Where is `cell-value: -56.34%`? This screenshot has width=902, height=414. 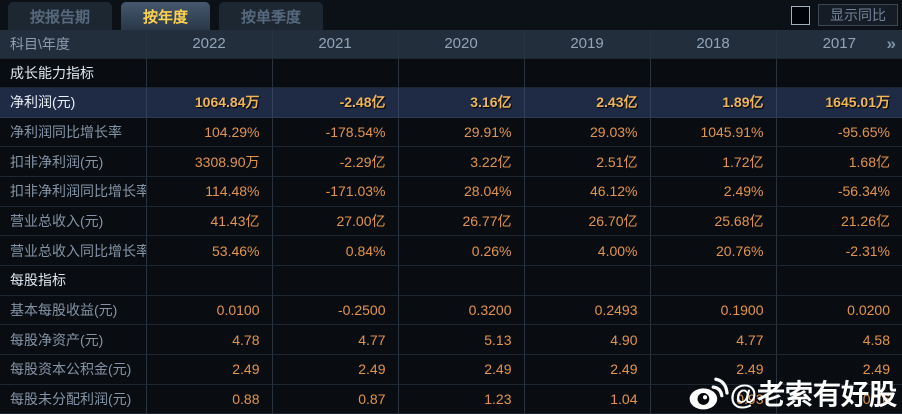
cell-value: -56.34% is located at coordinates (839, 191).